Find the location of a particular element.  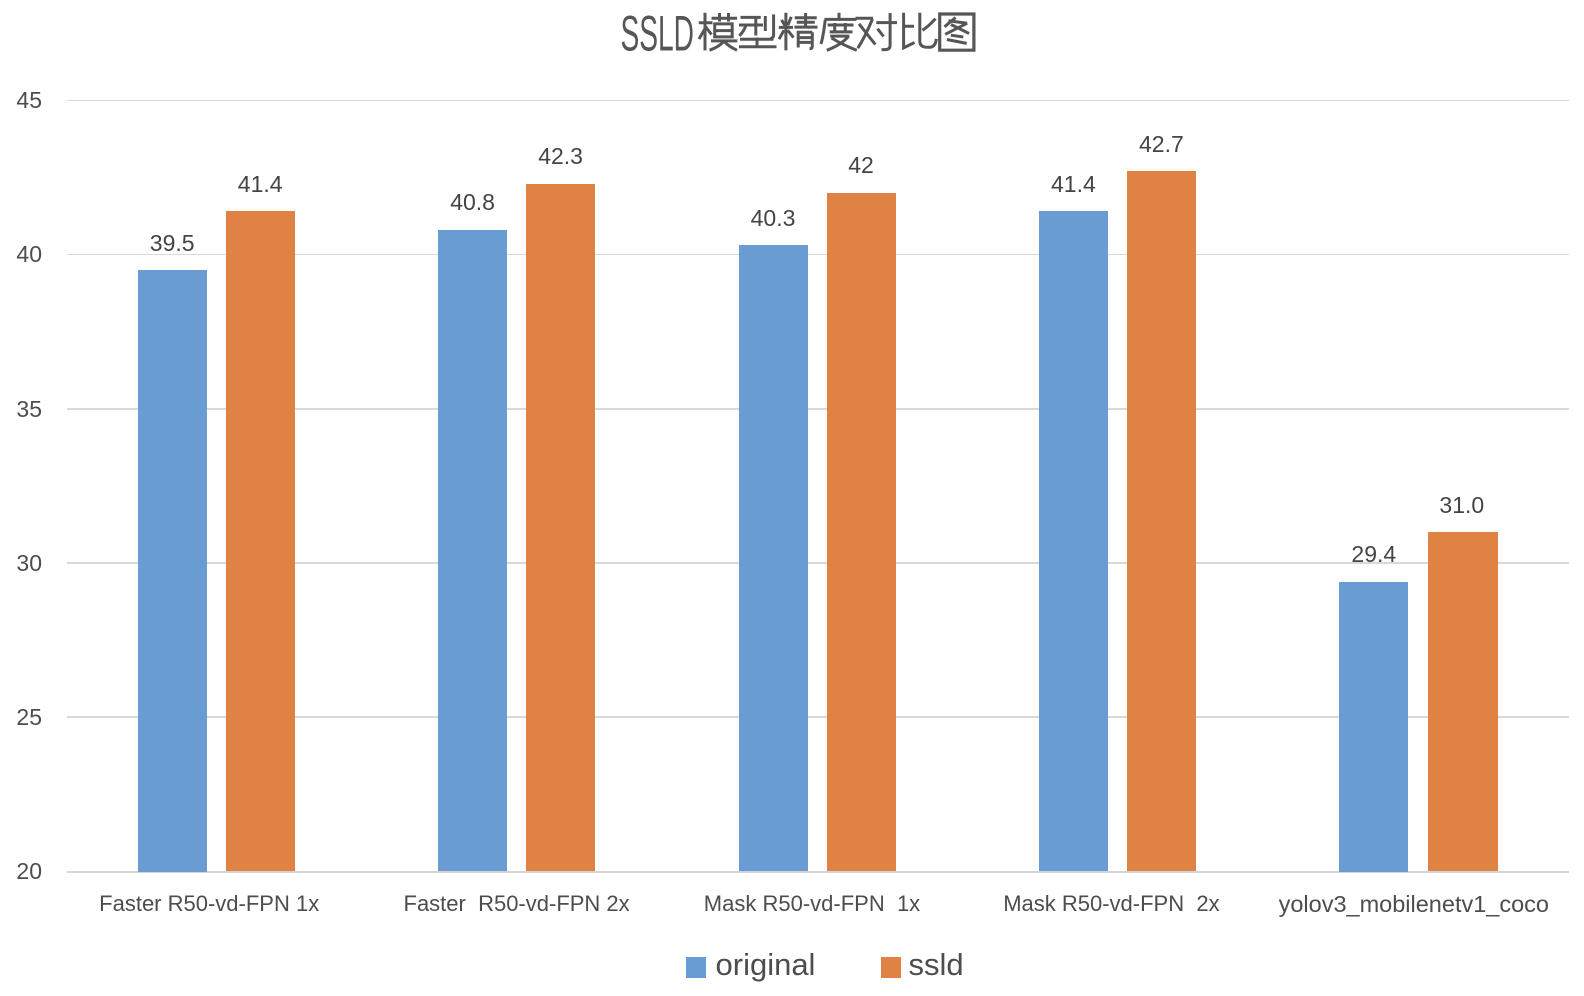

svg-text: SSLD is located at coordinates (658, 31).